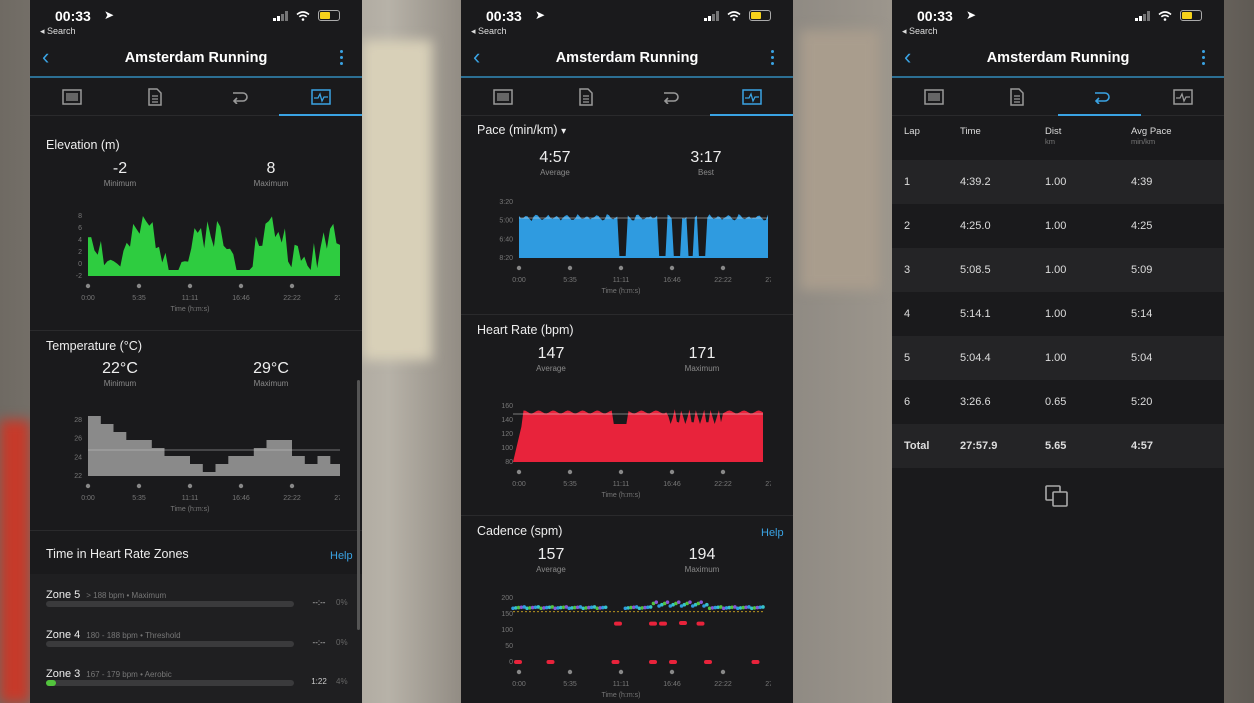  What do you see at coordinates (1057, 496) in the screenshot?
I see `copy-icon` at bounding box center [1057, 496].